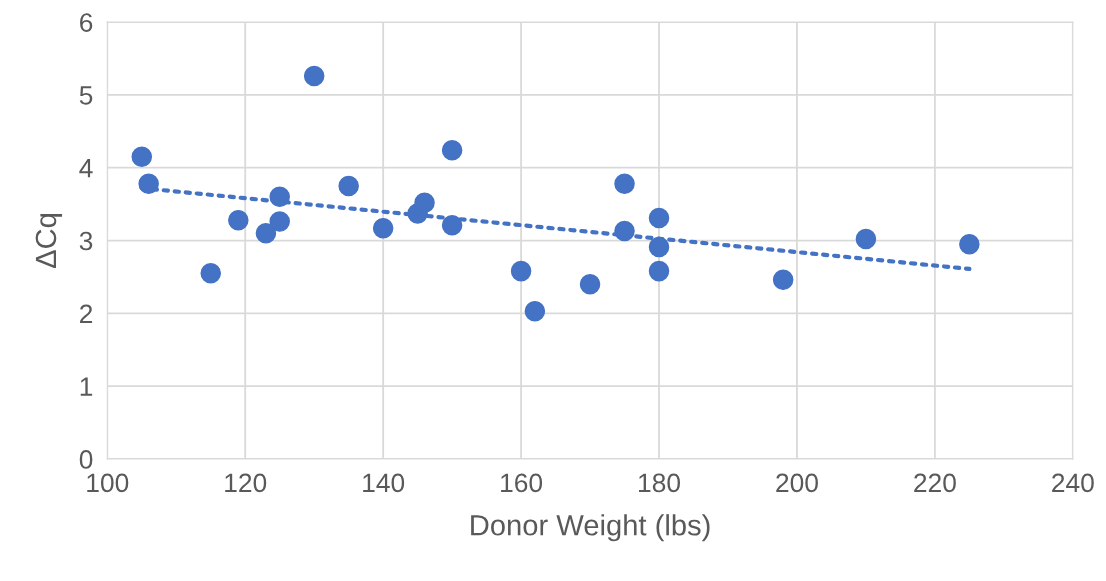  What do you see at coordinates (86, 168) in the screenshot?
I see `y-tick-label: 4` at bounding box center [86, 168].